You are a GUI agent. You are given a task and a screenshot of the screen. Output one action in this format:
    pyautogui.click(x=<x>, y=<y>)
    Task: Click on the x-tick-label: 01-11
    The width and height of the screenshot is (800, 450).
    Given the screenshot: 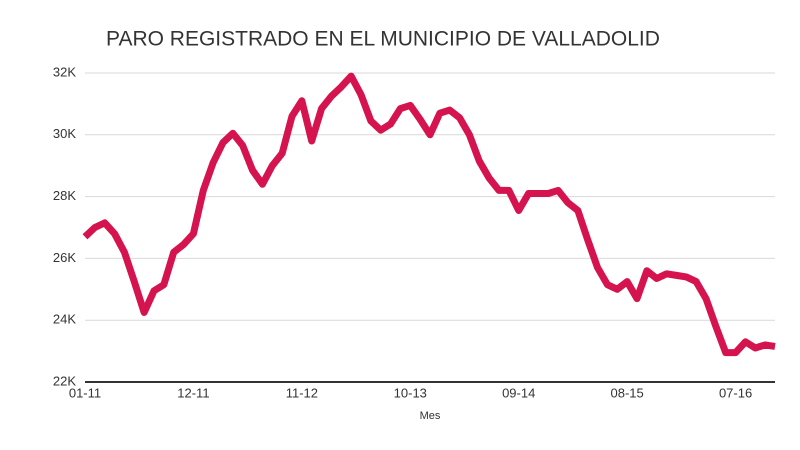 What is the action you would take?
    pyautogui.click(x=85, y=392)
    